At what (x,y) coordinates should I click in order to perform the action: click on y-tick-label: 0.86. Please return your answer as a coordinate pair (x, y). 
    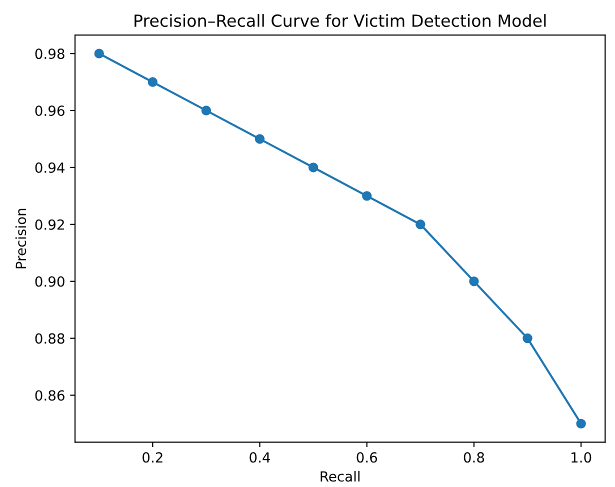
    Looking at the image, I should click on (49, 395).